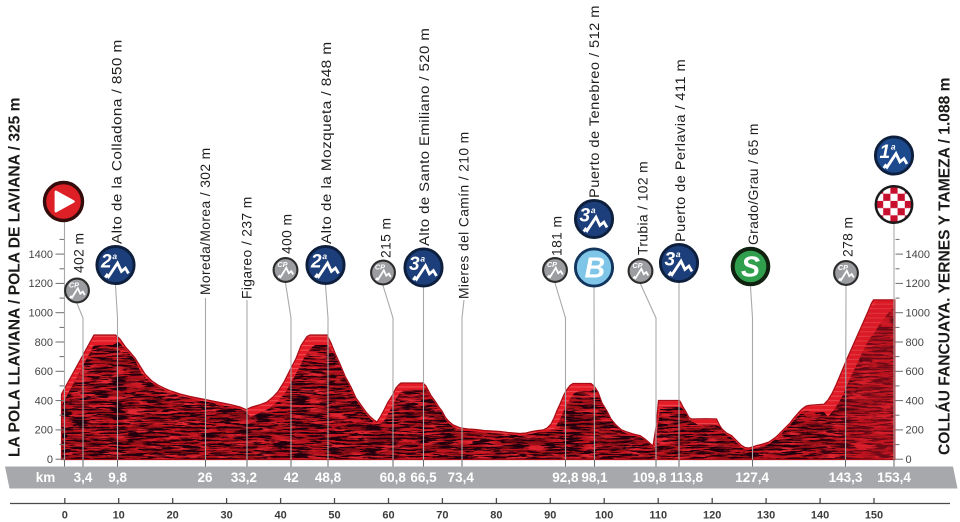 The width and height of the screenshot is (960, 522). What do you see at coordinates (119, 516) in the screenshot?
I see `svg-text: 10` at bounding box center [119, 516].